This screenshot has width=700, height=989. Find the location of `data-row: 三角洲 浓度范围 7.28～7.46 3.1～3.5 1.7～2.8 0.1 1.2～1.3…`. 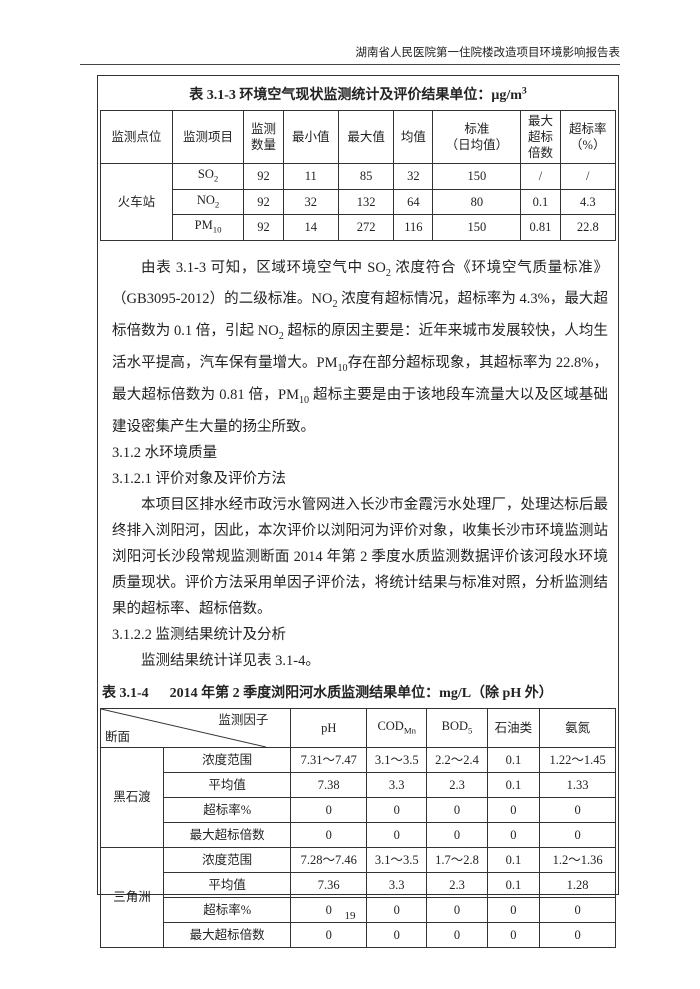

data-row: 三角洲 浓度范围 7.28～7.46 3.1～3.5 1.7～2.8 0.1 1.2～1.3… is located at coordinates (358, 897).